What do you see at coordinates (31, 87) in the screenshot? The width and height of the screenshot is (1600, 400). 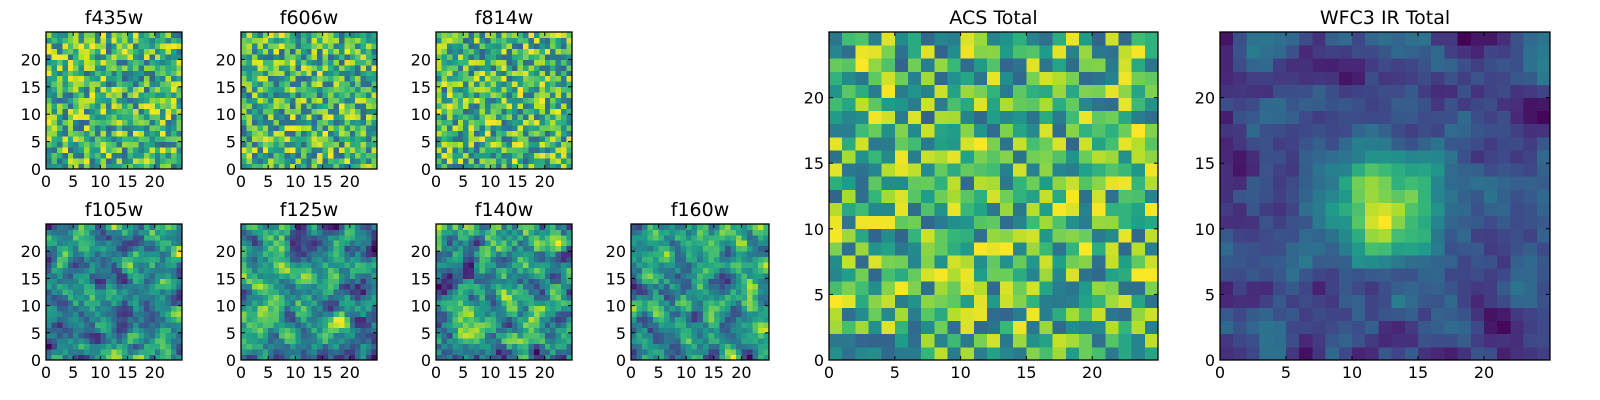 I see `y-tick-label: 15` at bounding box center [31, 87].